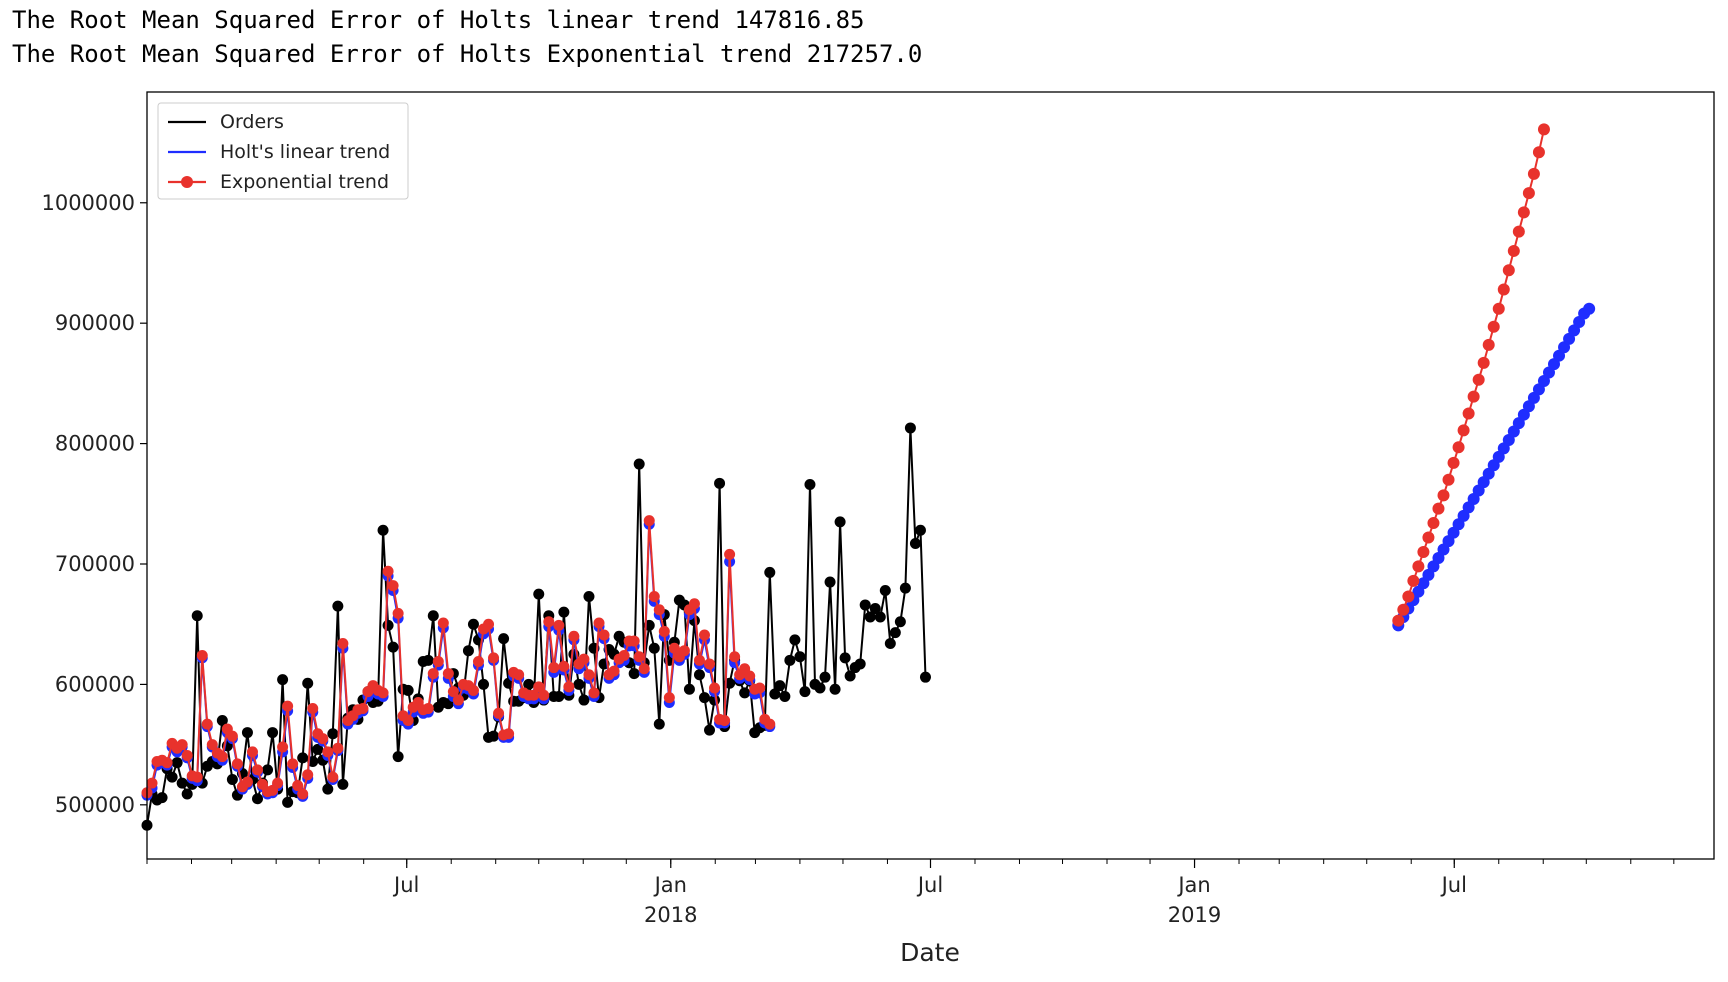 This screenshot has height=982, width=1728. What do you see at coordinates (1194, 915) in the screenshot?
I see `x-tick-sublabel: 2019` at bounding box center [1194, 915].